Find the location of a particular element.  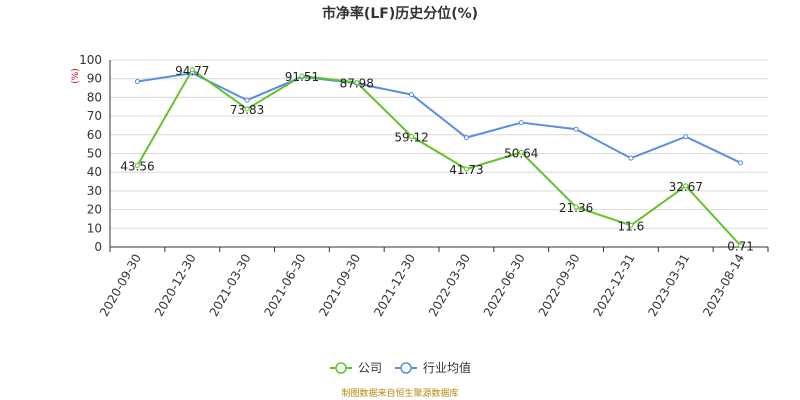

y-tick-label-80: 80 is located at coordinates (94, 97).